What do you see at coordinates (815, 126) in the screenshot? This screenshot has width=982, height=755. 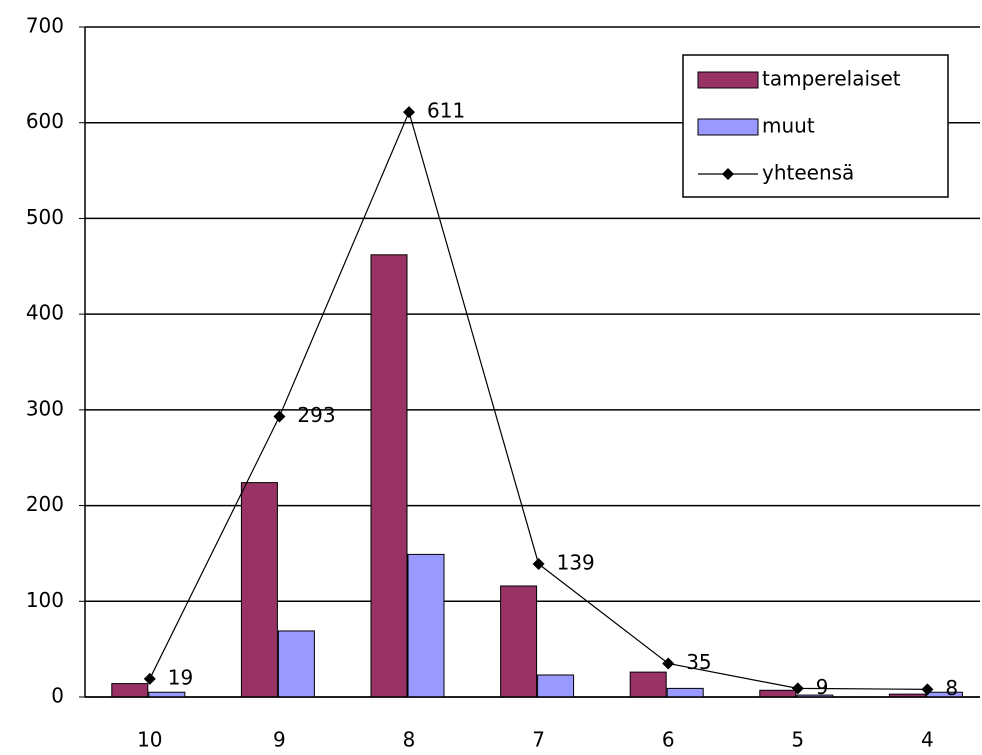 I see `legend: tamperelaiset muut yhteensä` at bounding box center [815, 126].